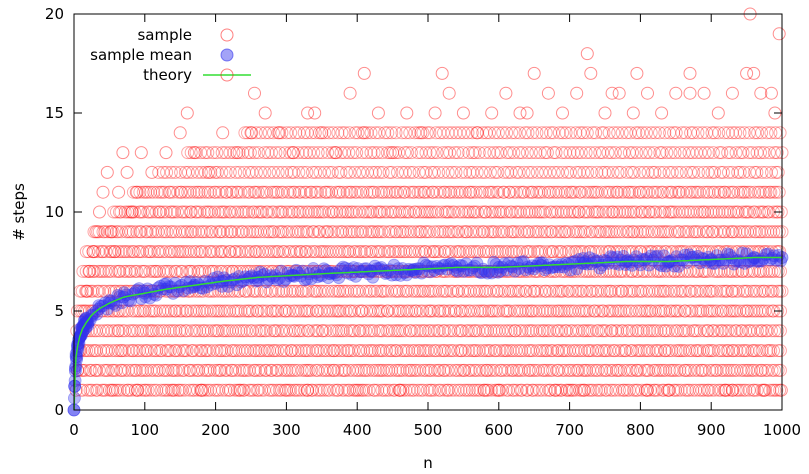  What do you see at coordinates (227, 35) in the screenshot?
I see `legend-marker-sample` at bounding box center [227, 35].